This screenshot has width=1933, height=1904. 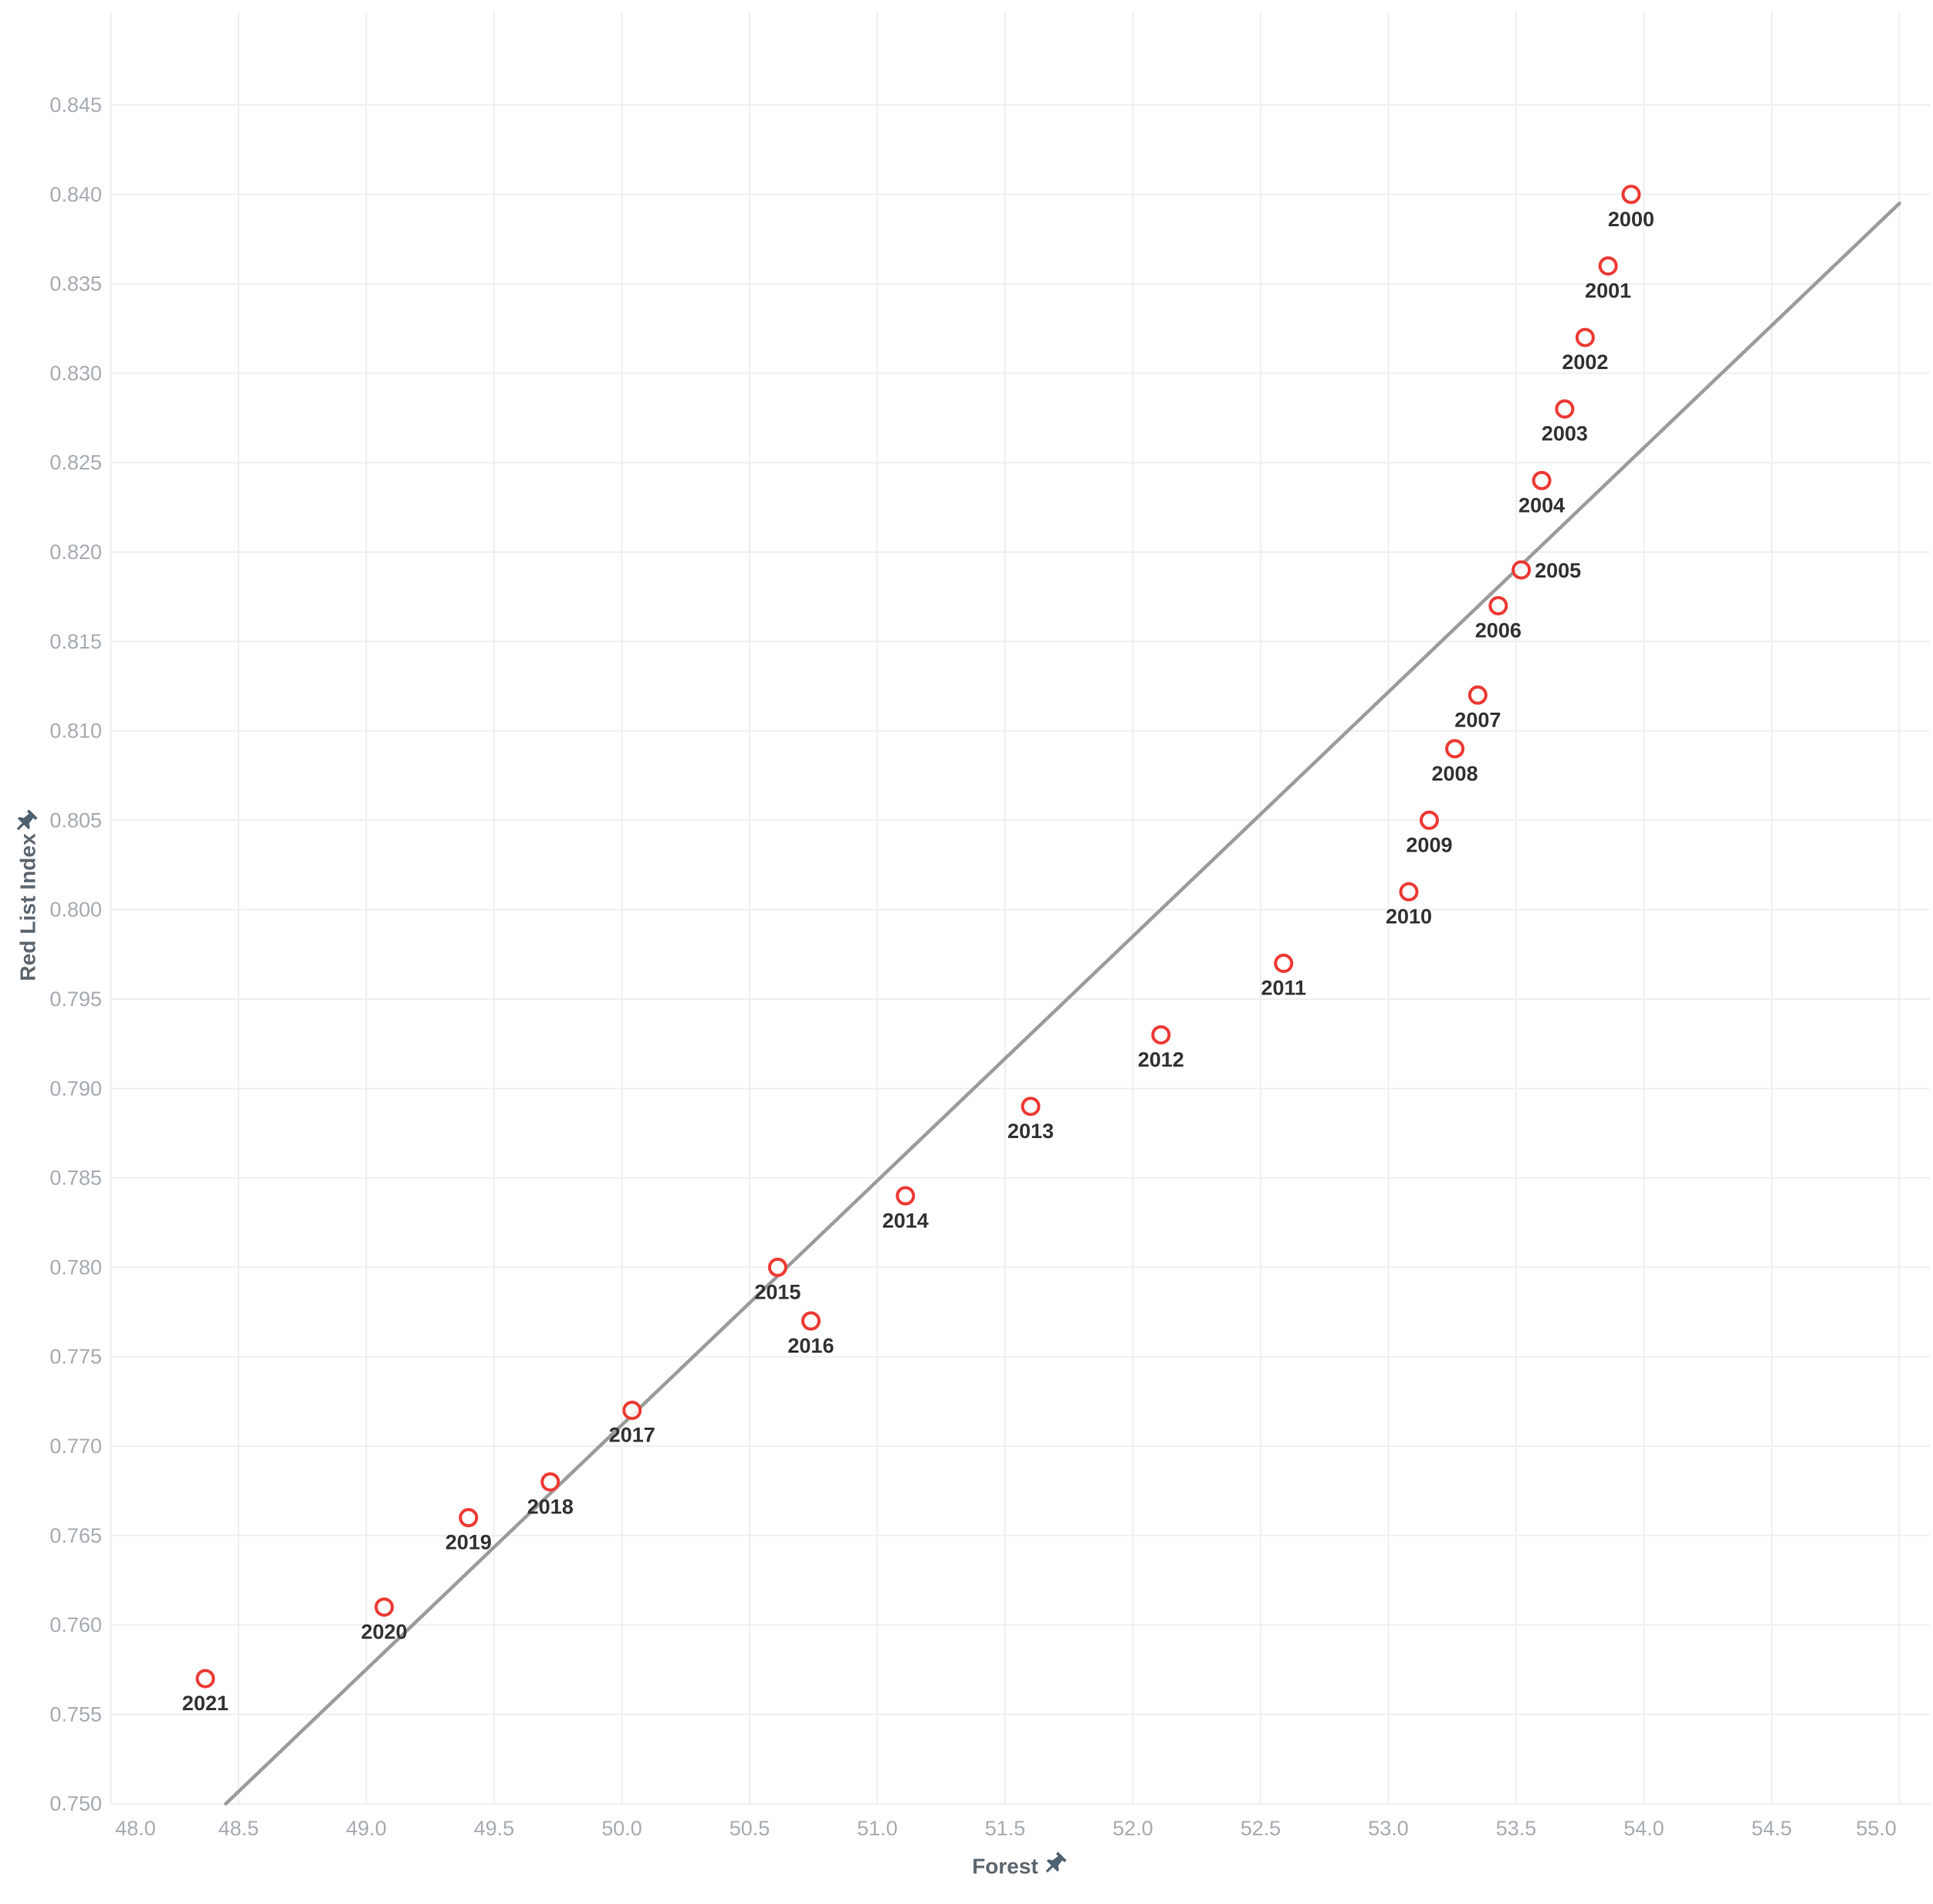 What do you see at coordinates (905, 1220) in the screenshot?
I see `point-year-label: 2014` at bounding box center [905, 1220].